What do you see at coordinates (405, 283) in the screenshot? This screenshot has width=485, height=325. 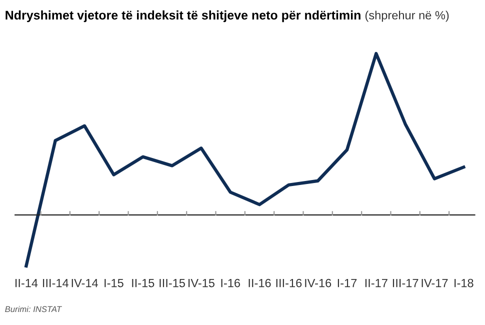 I see `x-tick-label: III-17` at bounding box center [405, 283].